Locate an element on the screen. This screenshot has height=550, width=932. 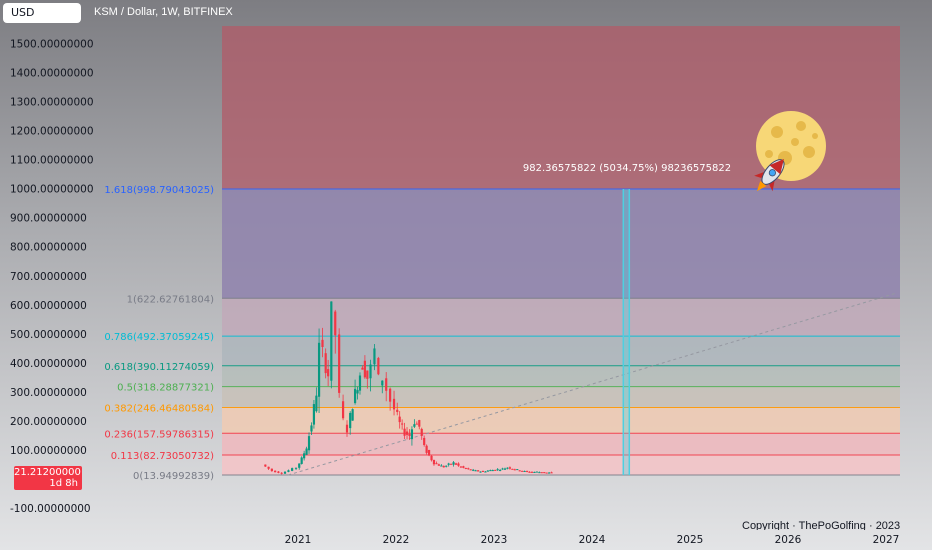
y-tick-label: 500.00000000 is located at coordinates (48, 335).